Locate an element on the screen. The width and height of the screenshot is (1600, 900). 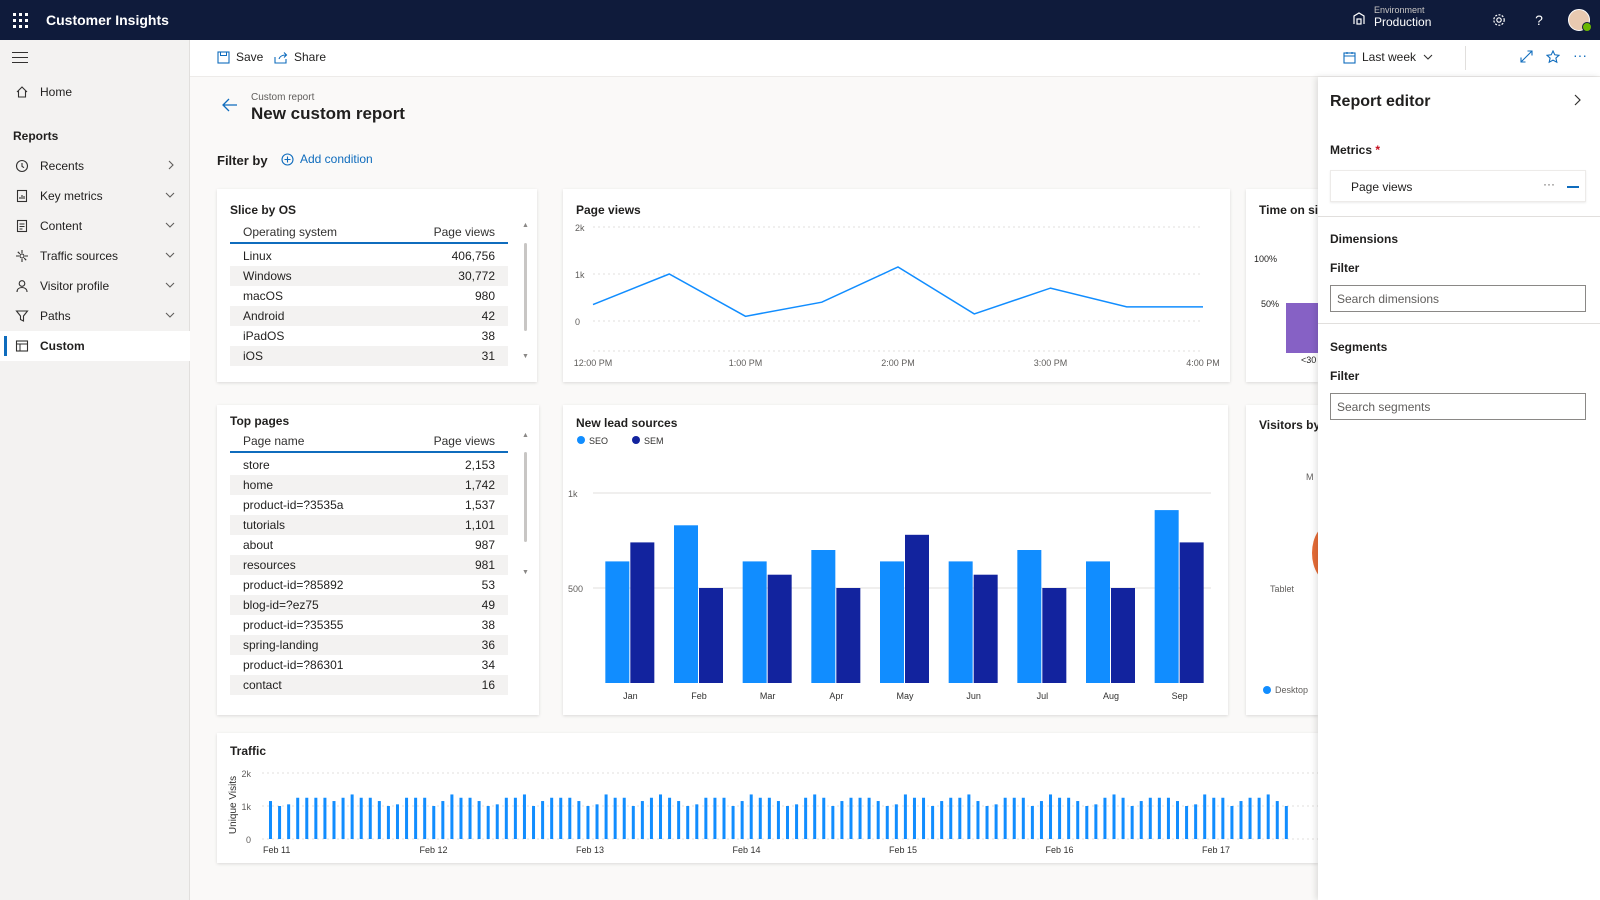
table-row: blog-id=?ez75 49 is located at coordinates (369, 605).